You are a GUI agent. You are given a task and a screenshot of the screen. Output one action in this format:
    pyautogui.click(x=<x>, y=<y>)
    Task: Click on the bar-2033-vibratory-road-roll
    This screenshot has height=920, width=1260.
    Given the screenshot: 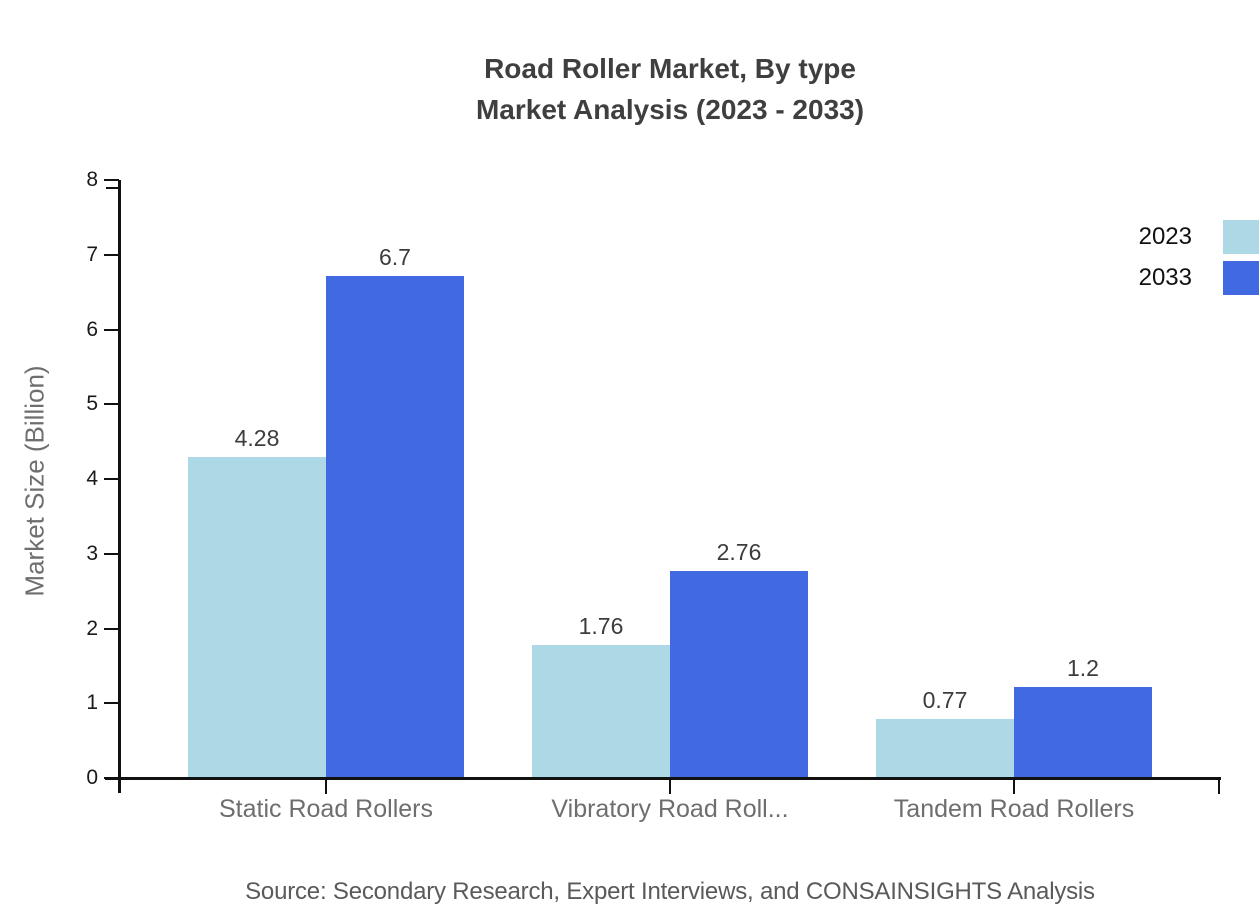 What is the action you would take?
    pyautogui.click(x=739, y=674)
    